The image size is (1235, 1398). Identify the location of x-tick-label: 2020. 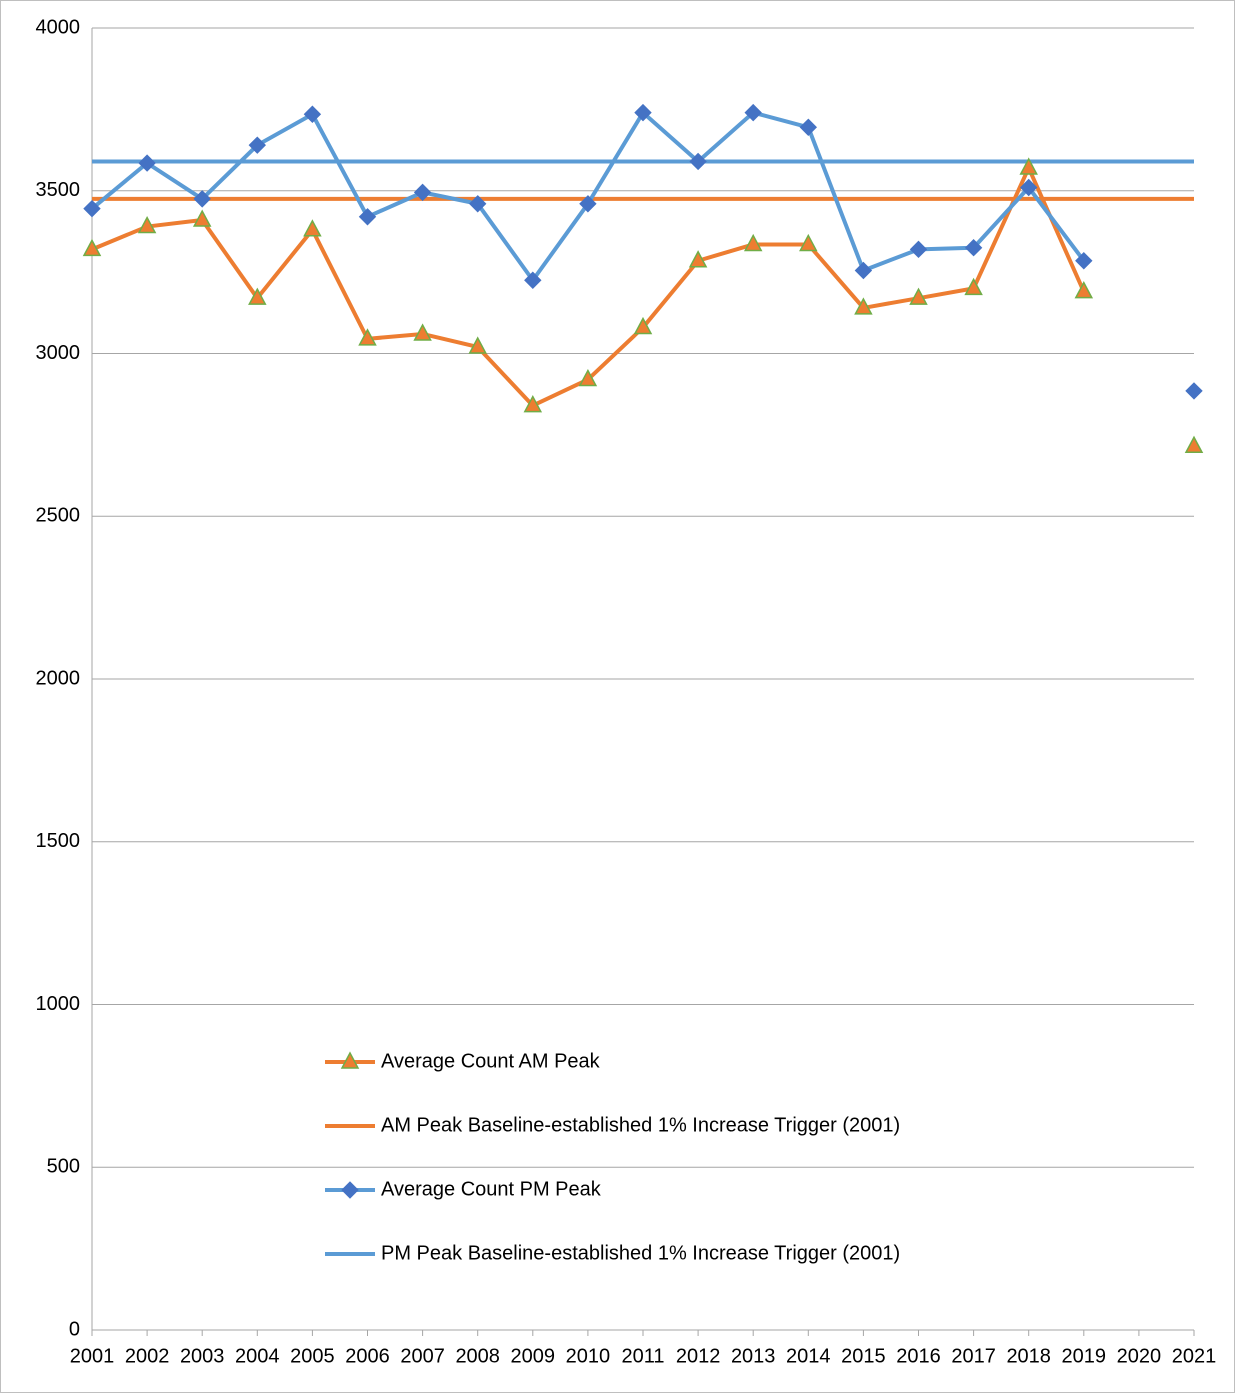
(1139, 1356).